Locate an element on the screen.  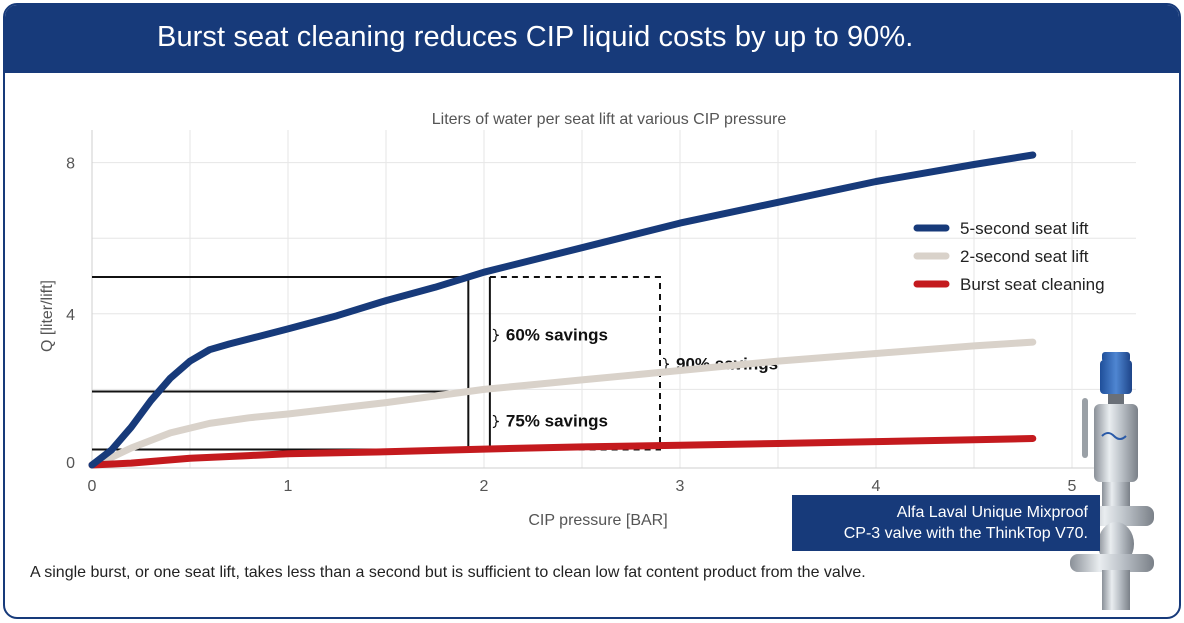
savings-label: 75% savings is located at coordinates (557, 421).